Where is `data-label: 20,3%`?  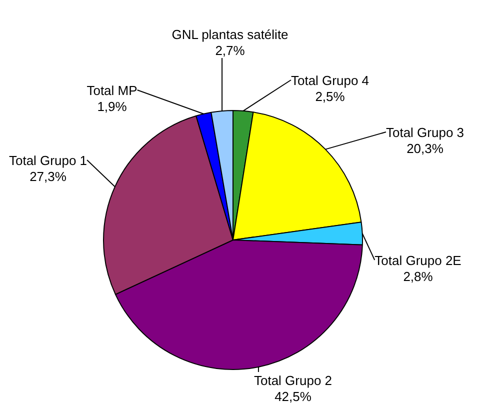 data-label: 20,3% is located at coordinates (425, 148).